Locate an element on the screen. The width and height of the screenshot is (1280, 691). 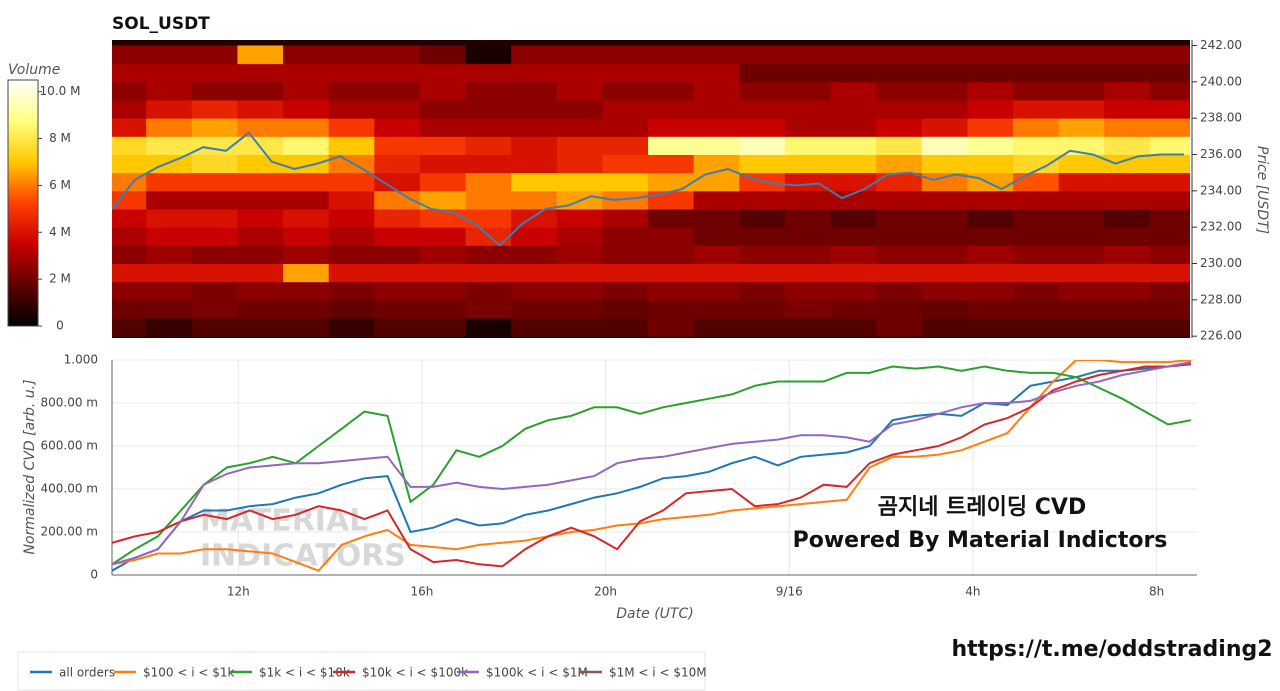
y-tick-label: 400.00 m is located at coordinates (70, 489).